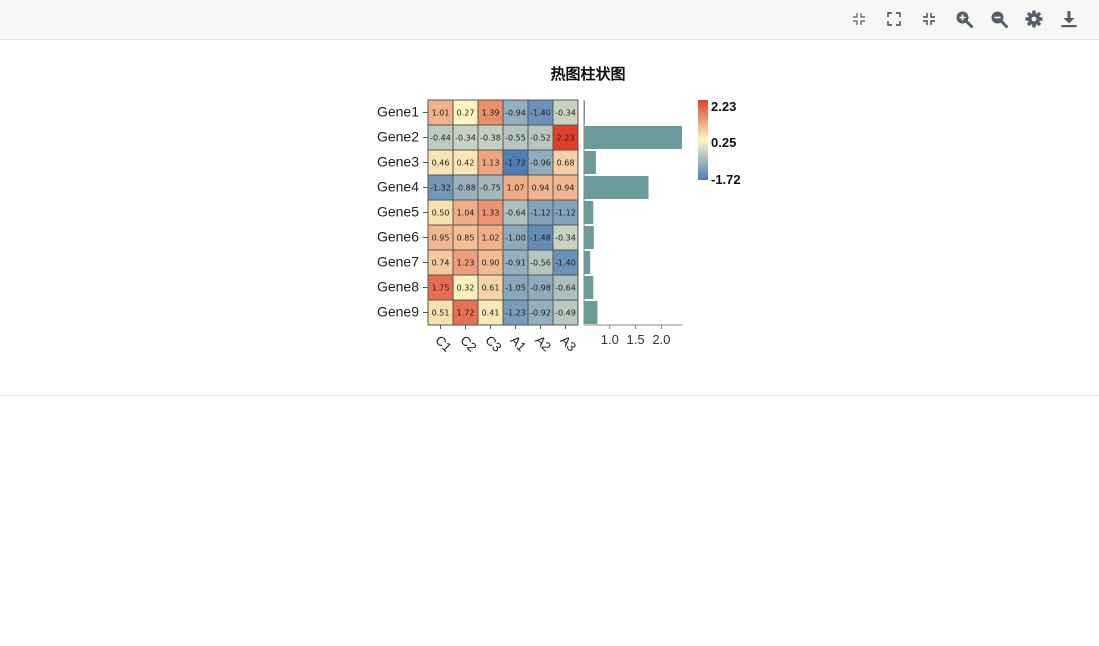 The width and height of the screenshot is (1099, 646). I want to click on cell-value-label: 0.46, so click(441, 163).